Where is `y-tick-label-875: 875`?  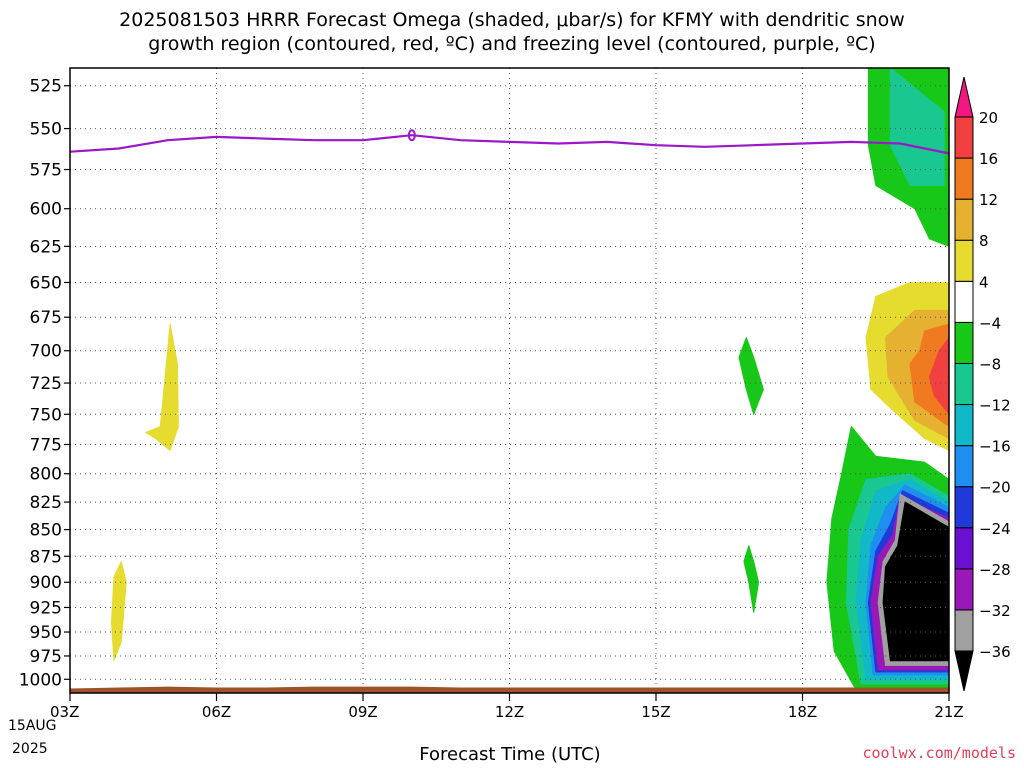
y-tick-label-875: 875 is located at coordinates (46, 557).